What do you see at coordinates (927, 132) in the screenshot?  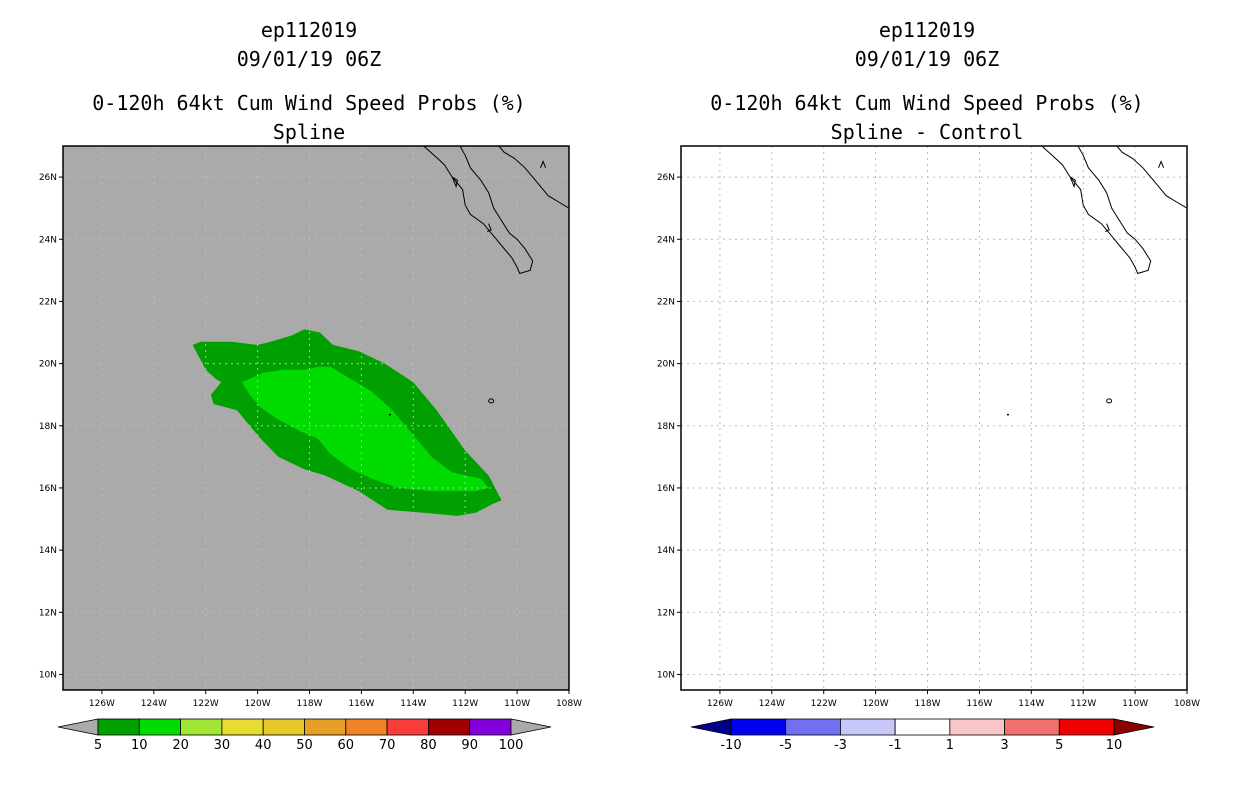 I see `right-chart-subtitle: Spline - Control` at bounding box center [927, 132].